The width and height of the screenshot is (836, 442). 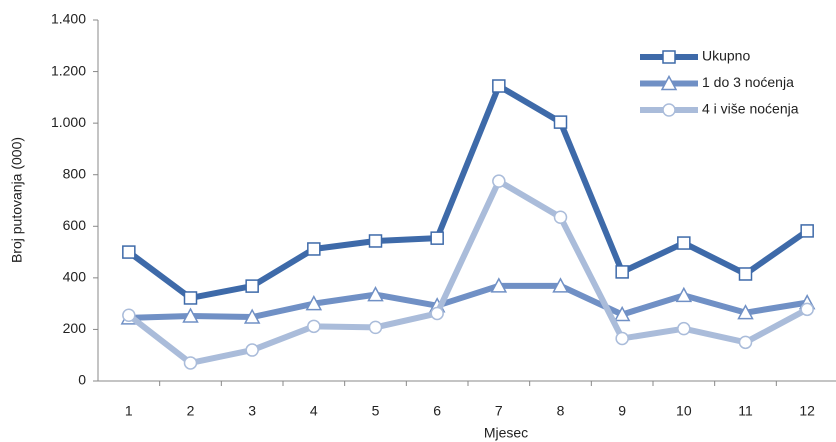 I want to click on x-tick-label: 8, so click(x=561, y=411).